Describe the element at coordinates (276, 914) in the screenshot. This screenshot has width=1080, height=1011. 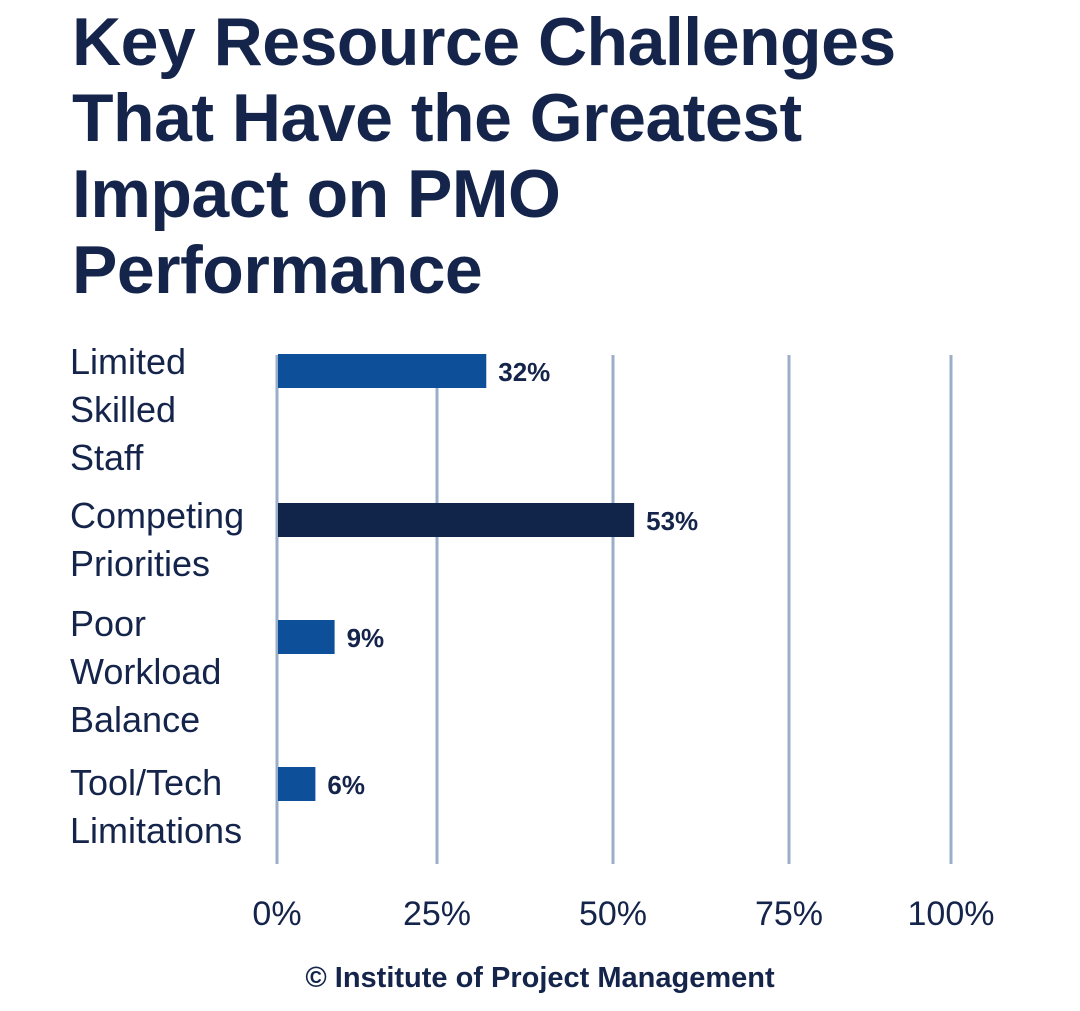
I see `x-tick-label: 0%` at that location.